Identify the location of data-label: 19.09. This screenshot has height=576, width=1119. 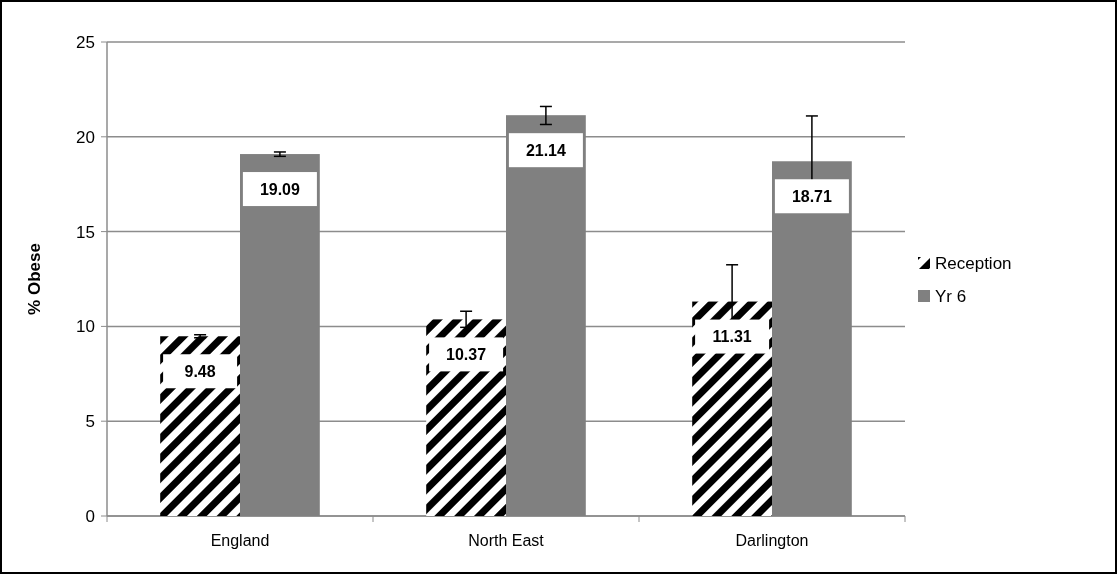
(280, 189).